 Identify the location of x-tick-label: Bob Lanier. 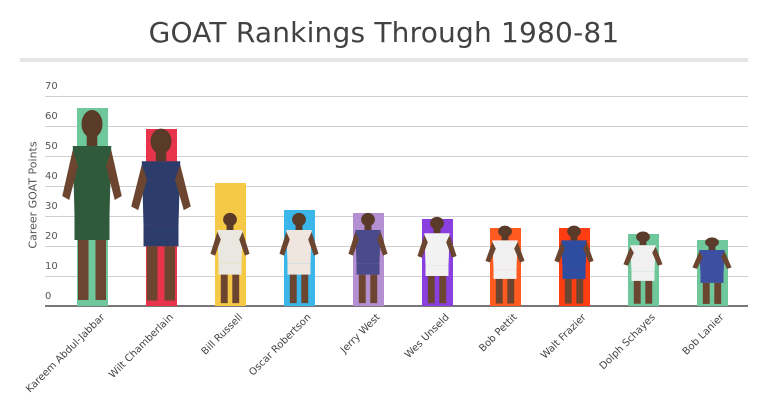
(703, 335).